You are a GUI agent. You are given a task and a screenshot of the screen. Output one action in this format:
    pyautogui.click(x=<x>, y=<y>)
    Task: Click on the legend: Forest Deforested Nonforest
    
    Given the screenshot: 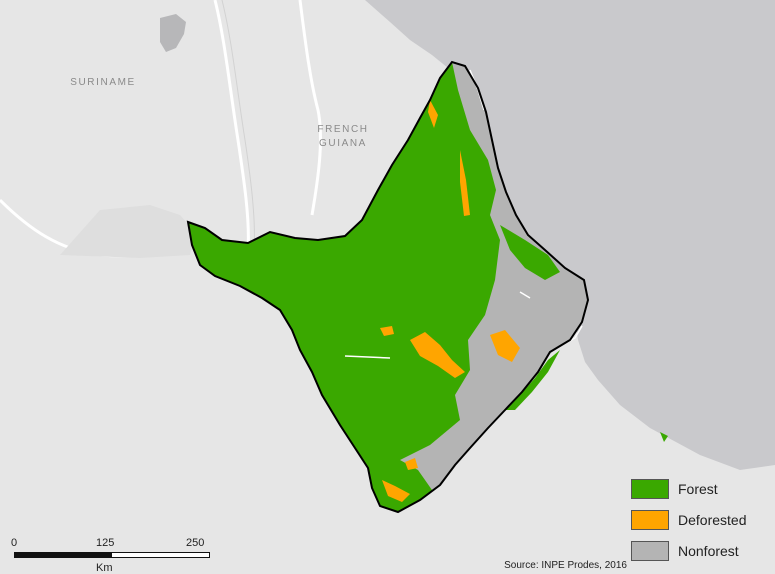 What is the action you would take?
    pyautogui.click(x=696, y=520)
    